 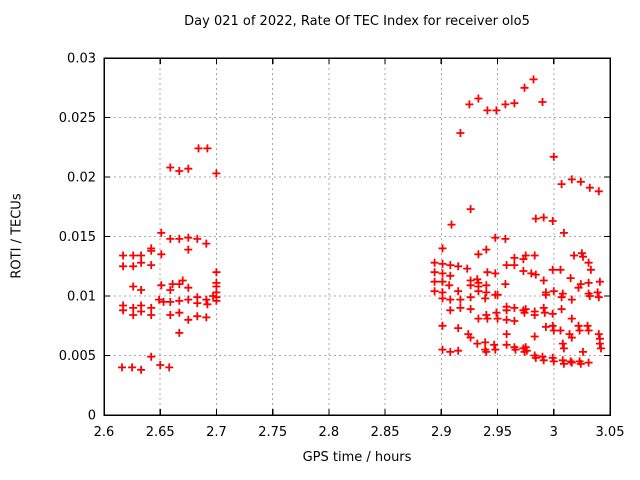 I want to click on y-tick-label: 0.015, so click(x=77, y=237).